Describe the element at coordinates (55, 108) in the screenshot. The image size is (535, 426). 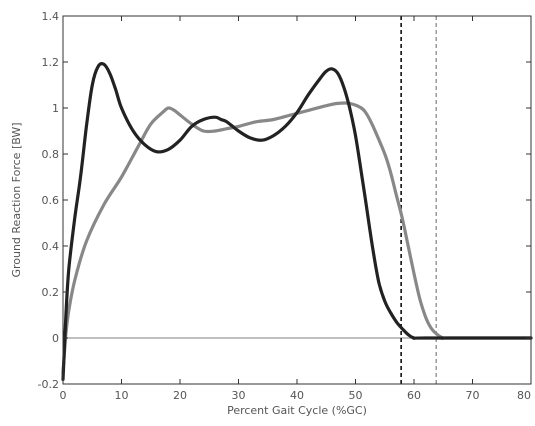
I see `y-tick-label: 1` at that location.